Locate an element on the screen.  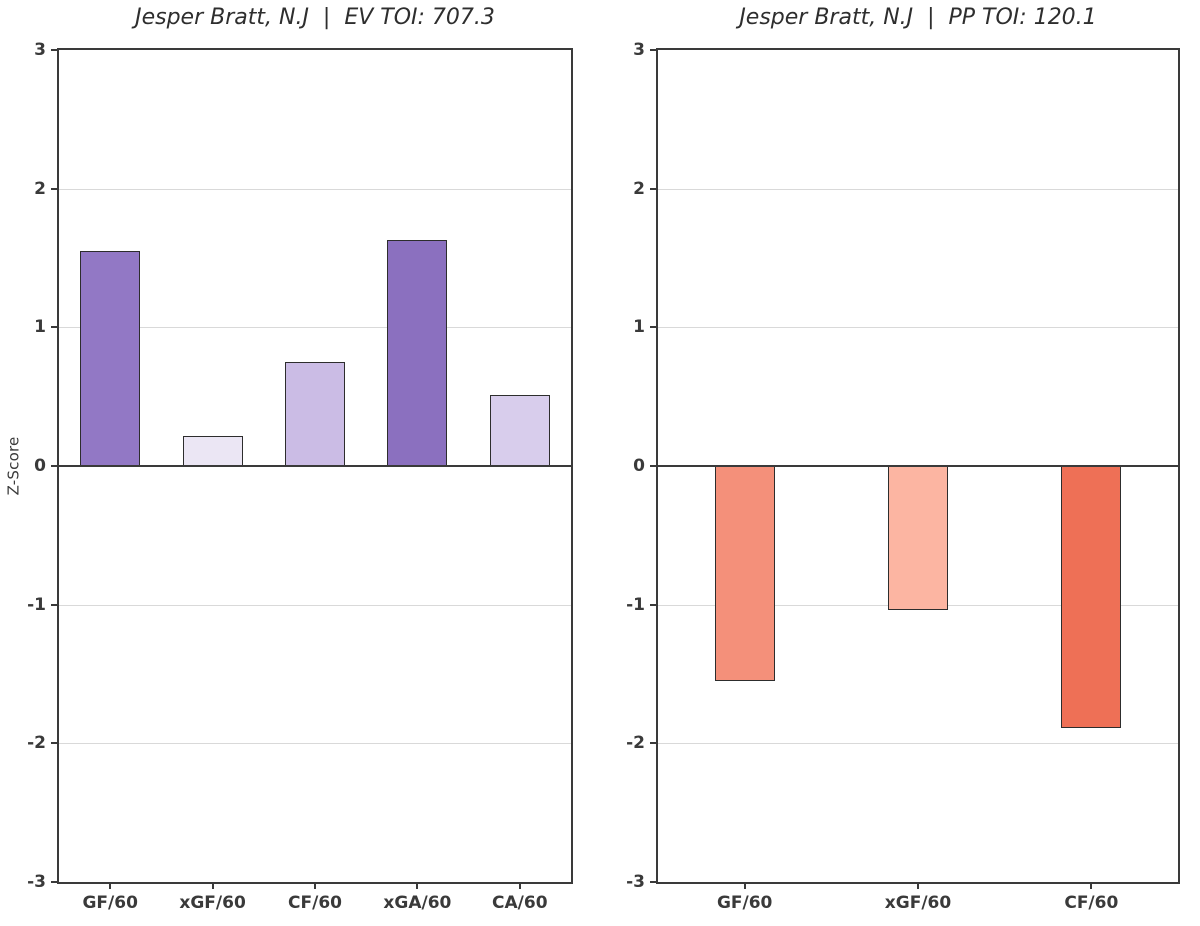
y-axis-label: Z-Score is located at coordinates (13, 466).